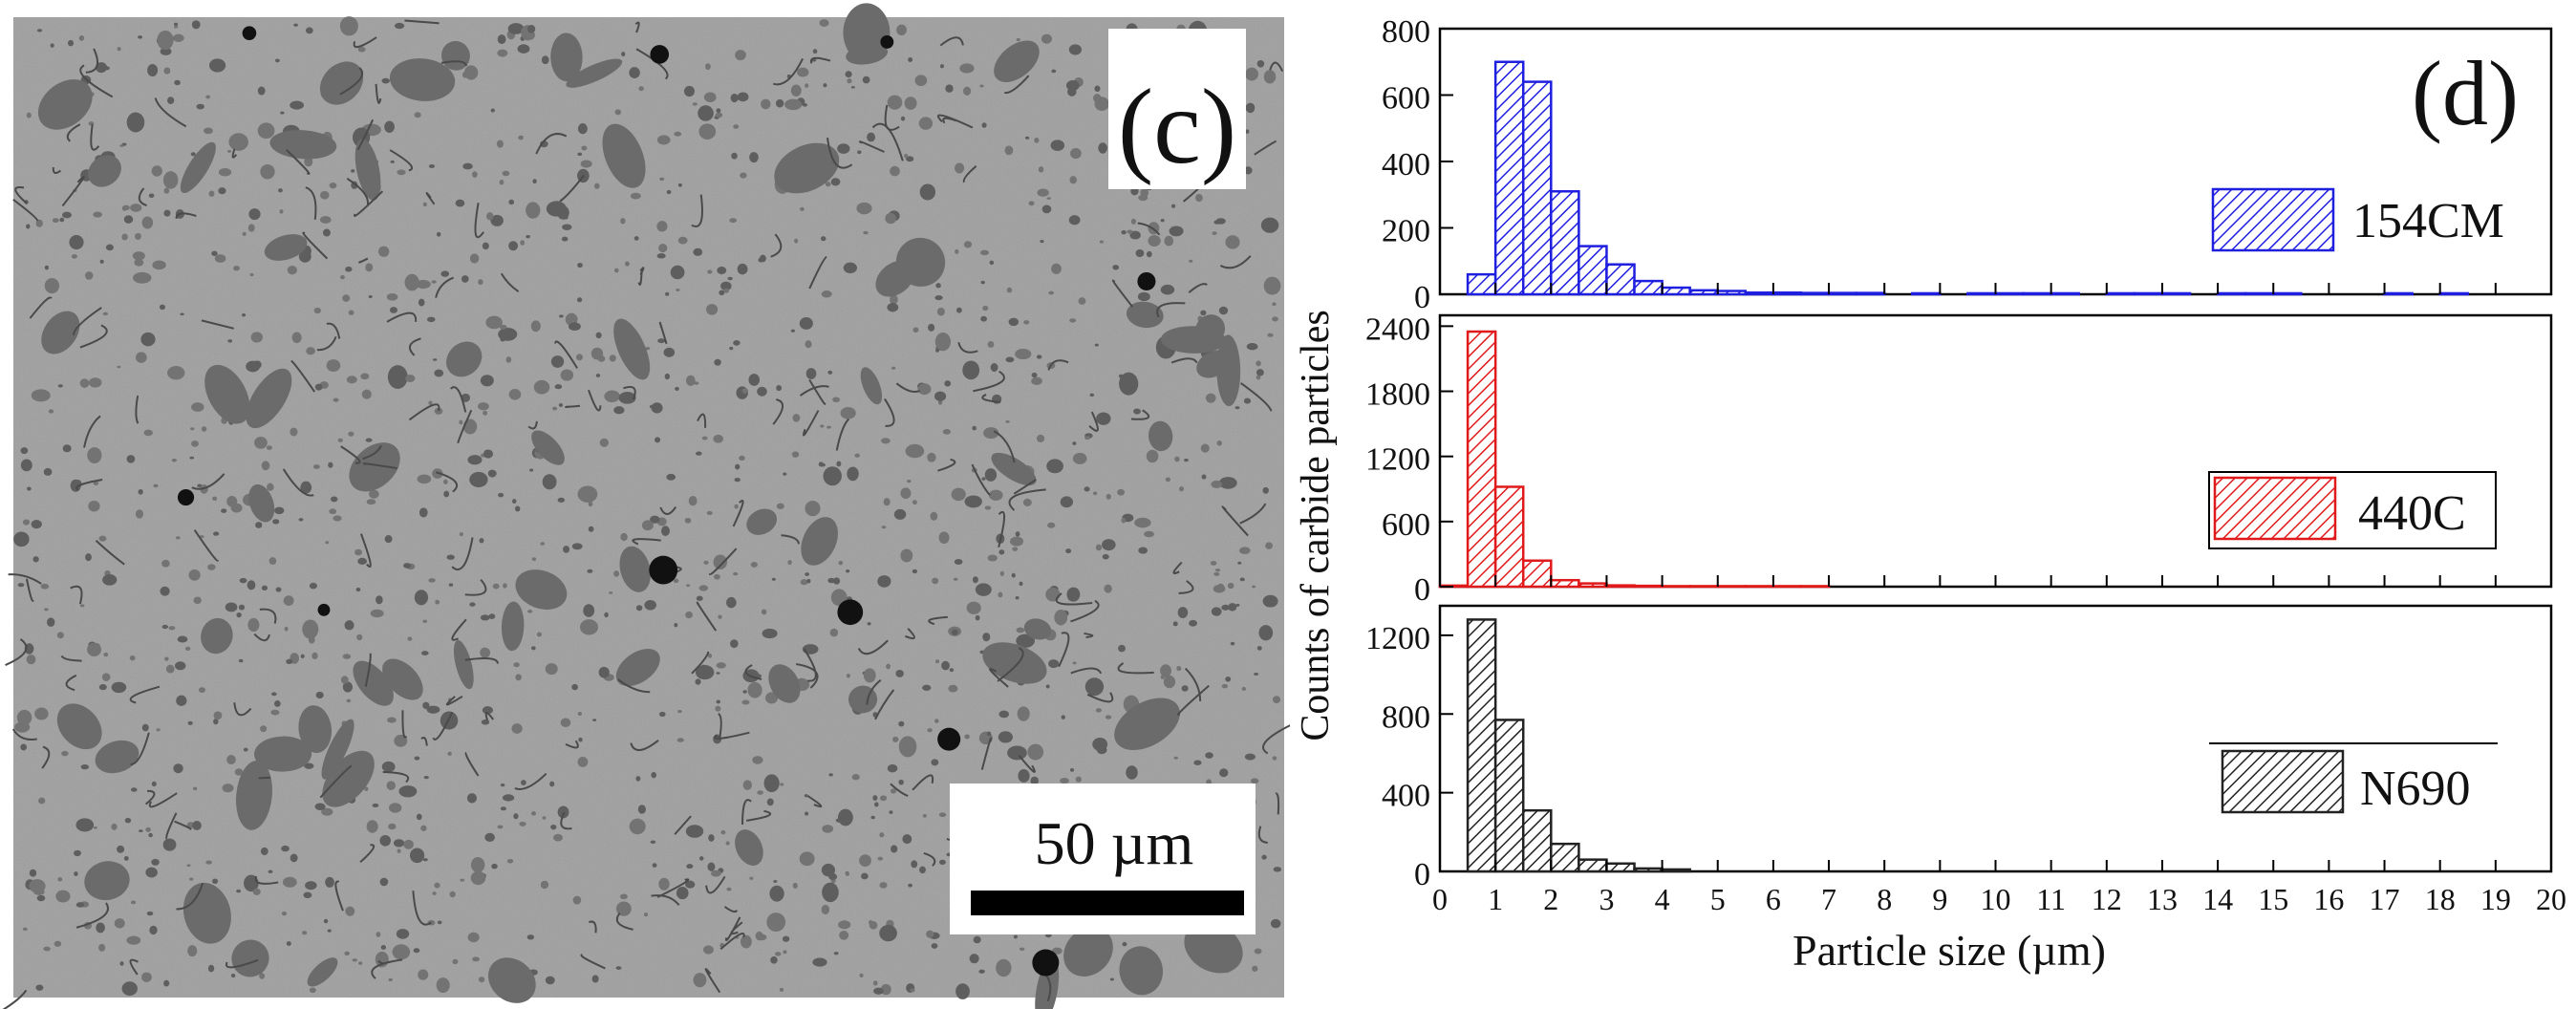 The height and width of the screenshot is (1009, 2576). What do you see at coordinates (1759, 293) in the screenshot?
I see `bar-154CM-5.5` at bounding box center [1759, 293].